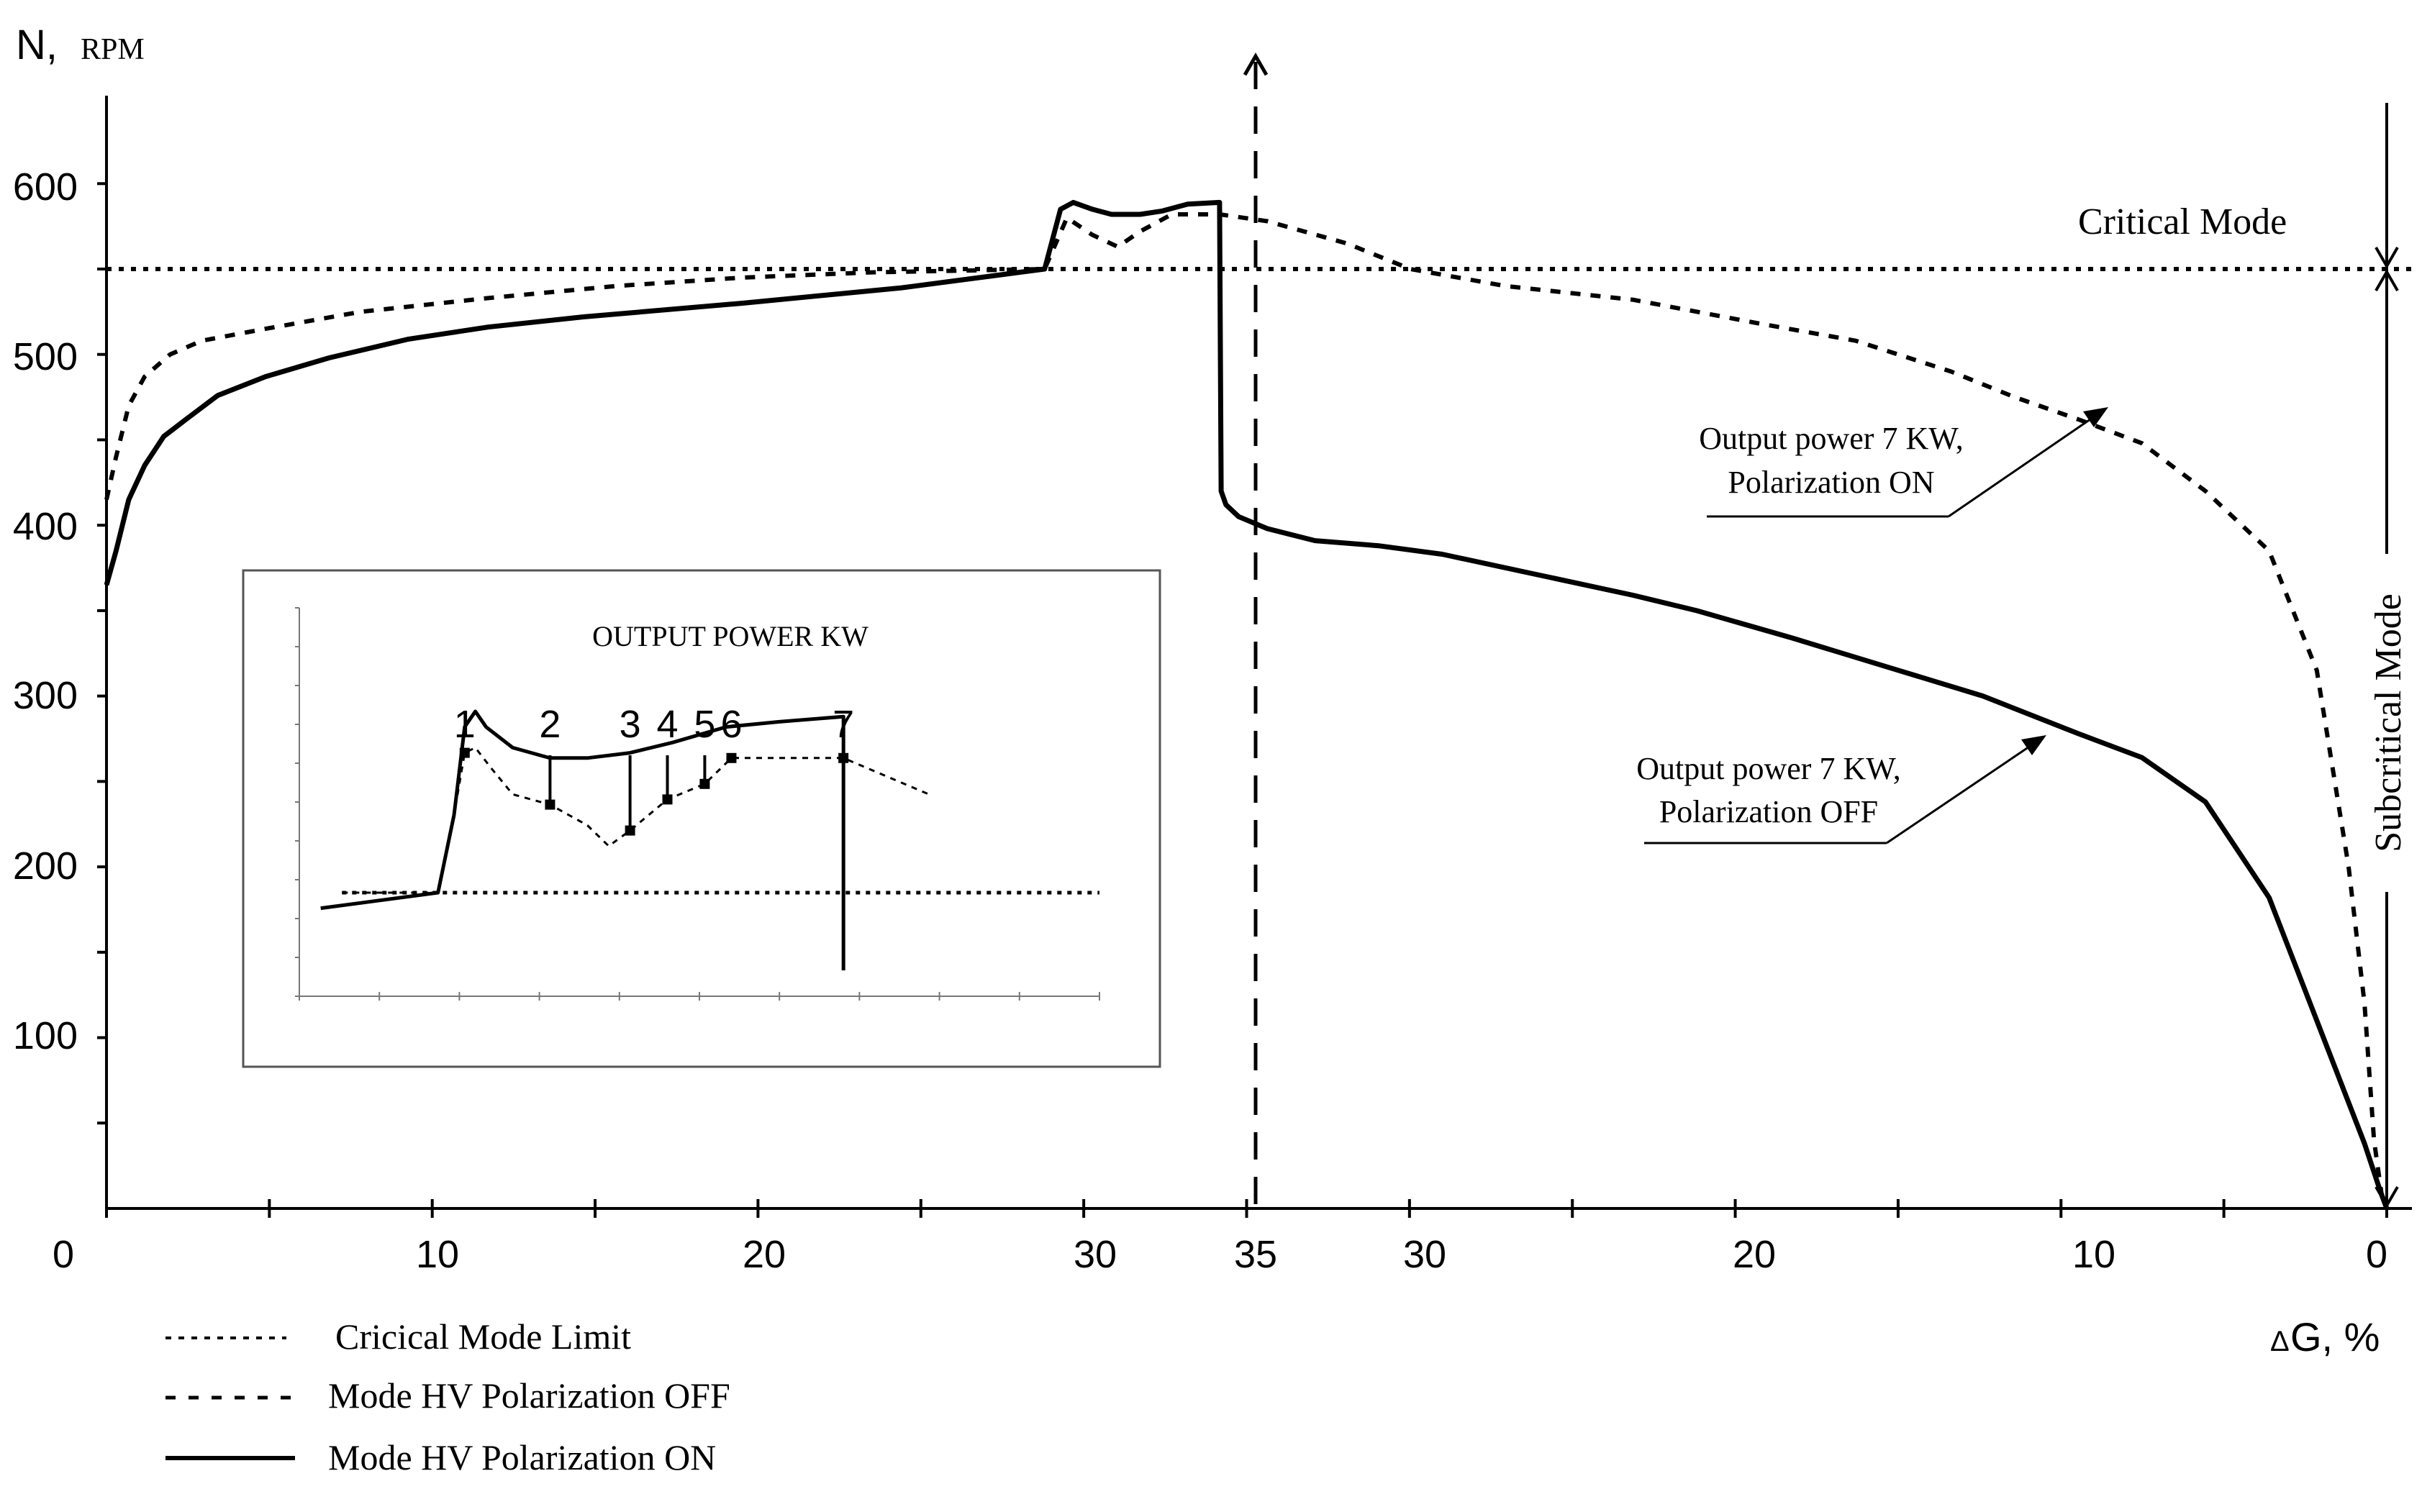  What do you see at coordinates (2376, 1254) in the screenshot?
I see `x-tick-label-0-right: 0` at bounding box center [2376, 1254].